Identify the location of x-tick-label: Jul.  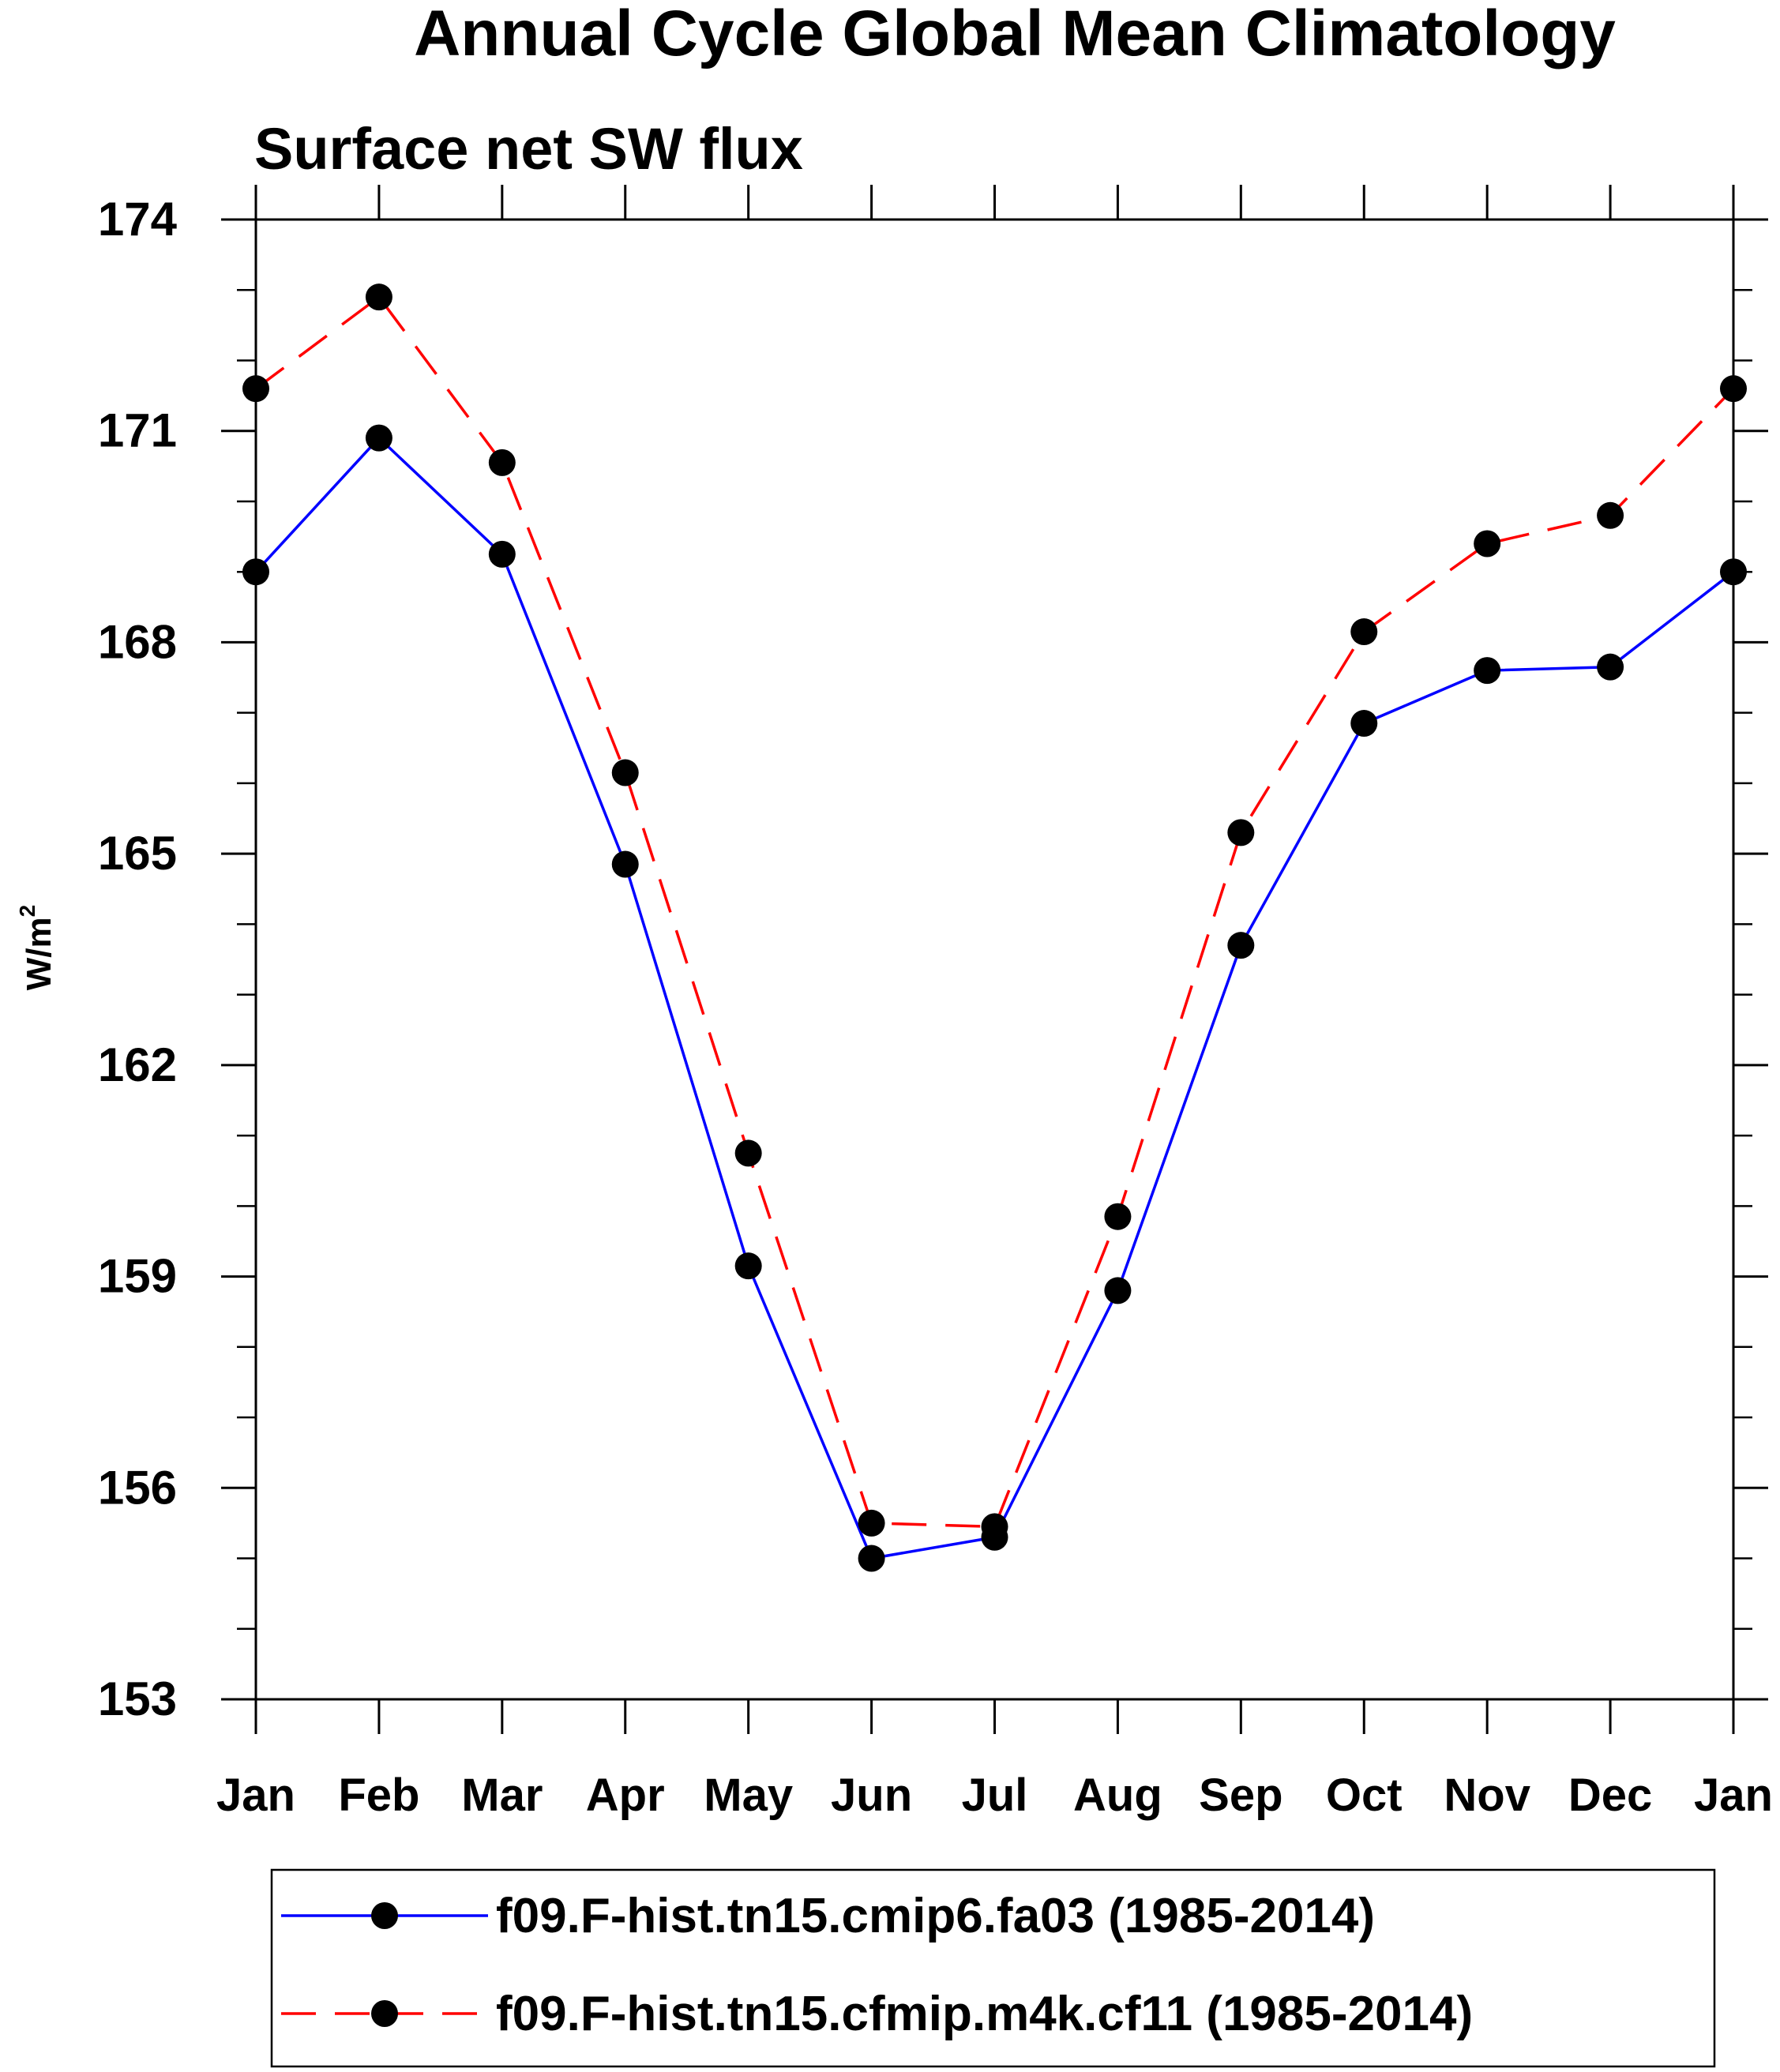
(995, 1795).